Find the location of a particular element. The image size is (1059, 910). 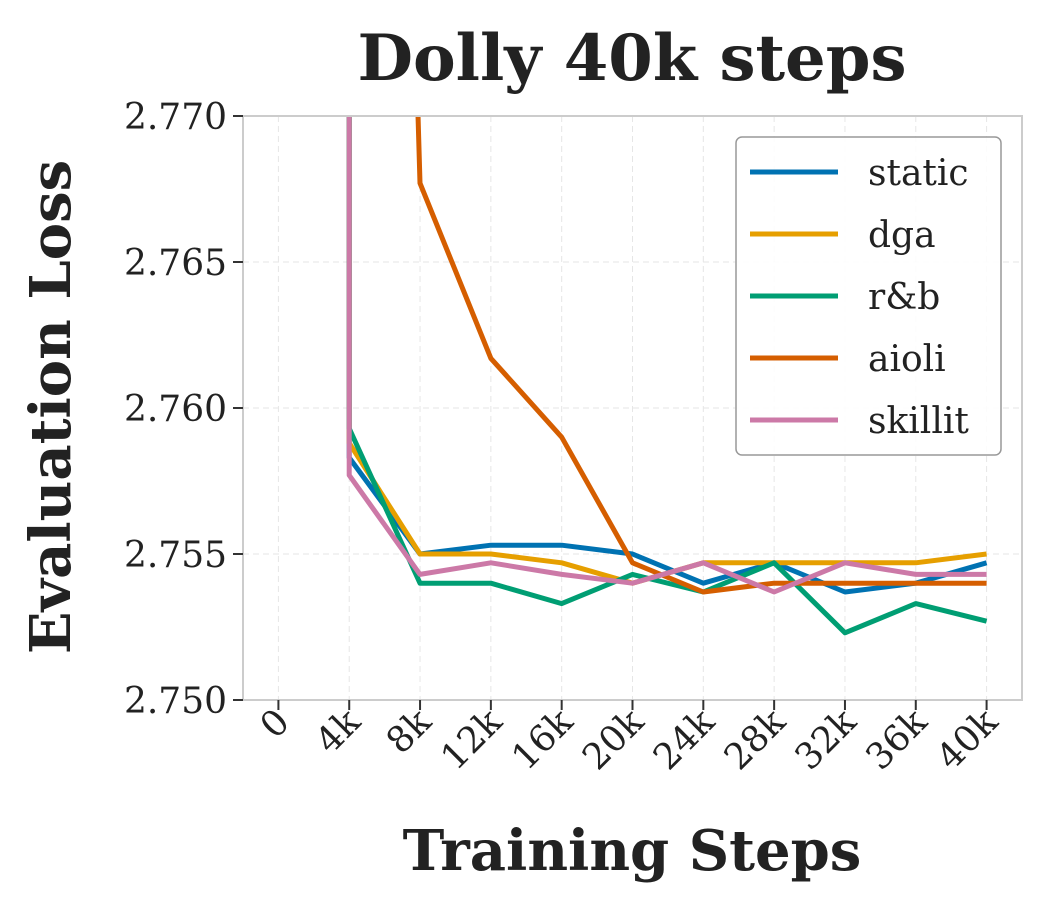

chart-title: Dolly 40k steps is located at coordinates (631, 58).